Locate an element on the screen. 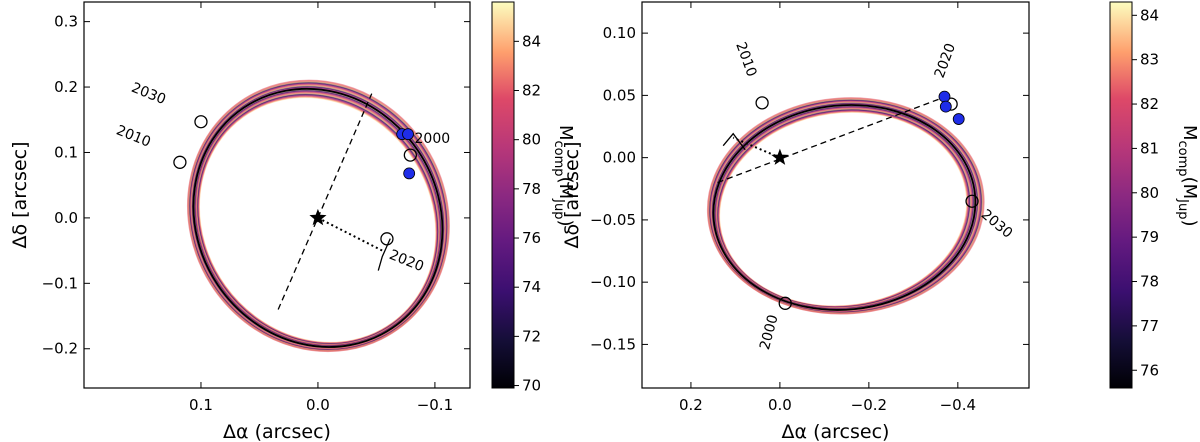 This screenshot has height=442, width=1200. colorbar-label-part: Jup is located at coordinates (1182, 208).